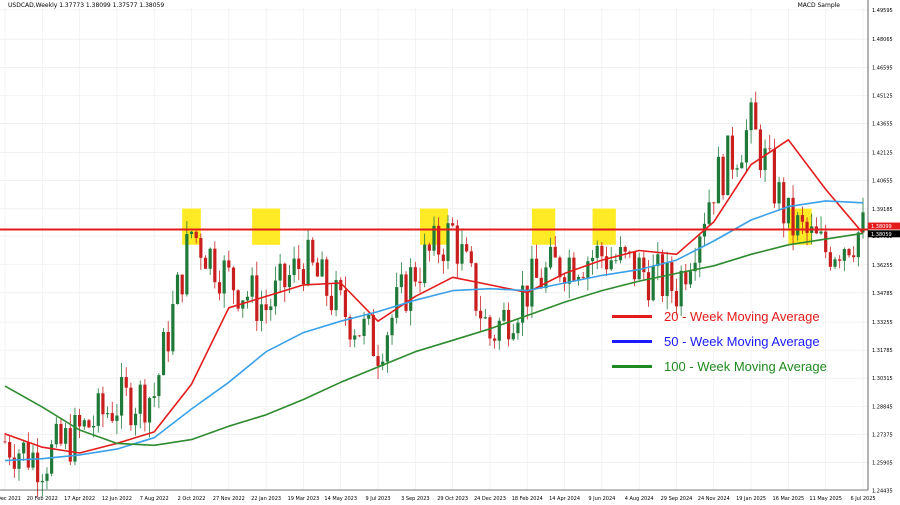  I want to click on x-tick-label: 11 May 2025, so click(825, 499).